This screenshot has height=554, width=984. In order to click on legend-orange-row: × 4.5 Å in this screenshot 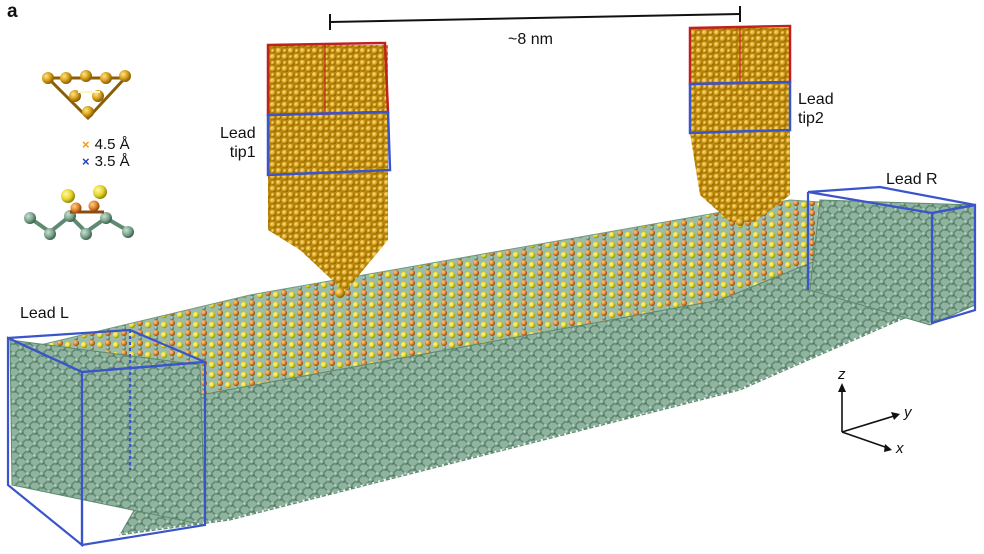, I will do `click(106, 144)`.